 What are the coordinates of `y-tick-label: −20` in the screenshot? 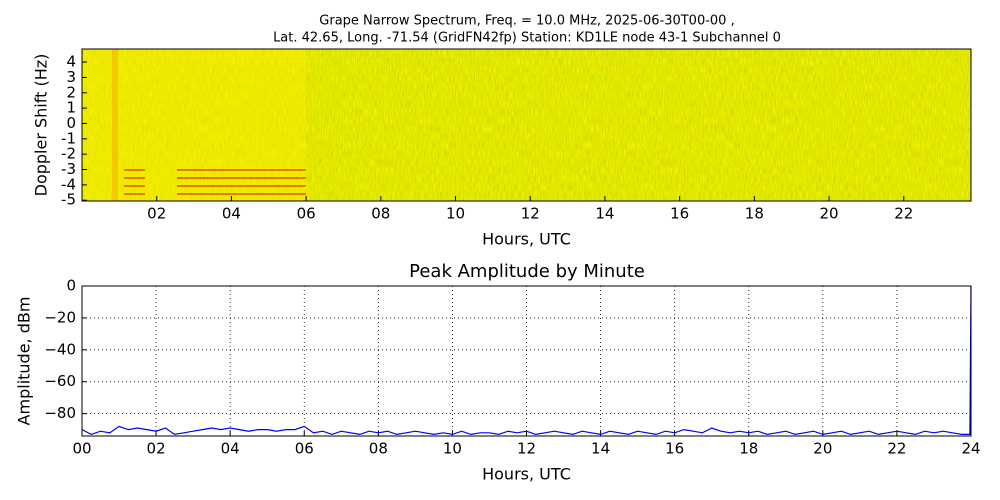 It's located at (60, 317).